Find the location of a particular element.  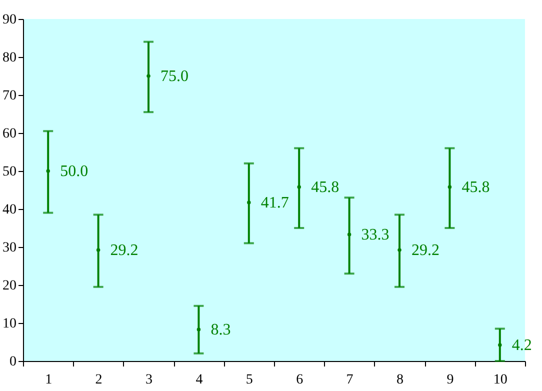

x-tick-label: 3 is located at coordinates (149, 380).